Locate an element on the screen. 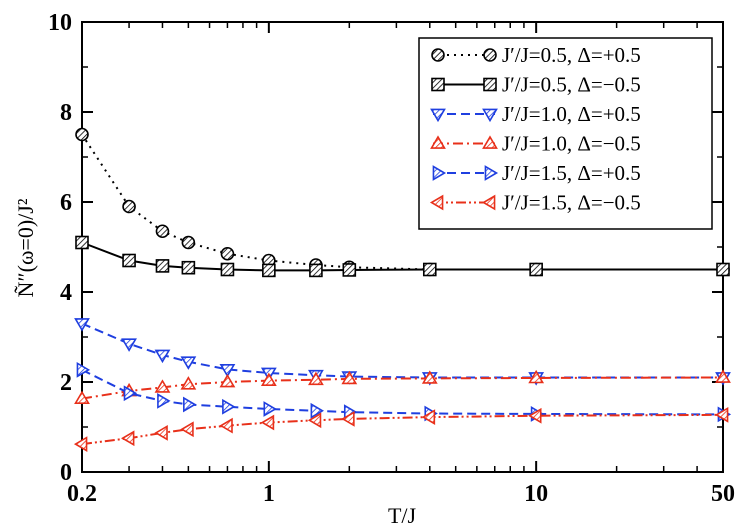  y-tick-label: 4 is located at coordinates (66, 293).